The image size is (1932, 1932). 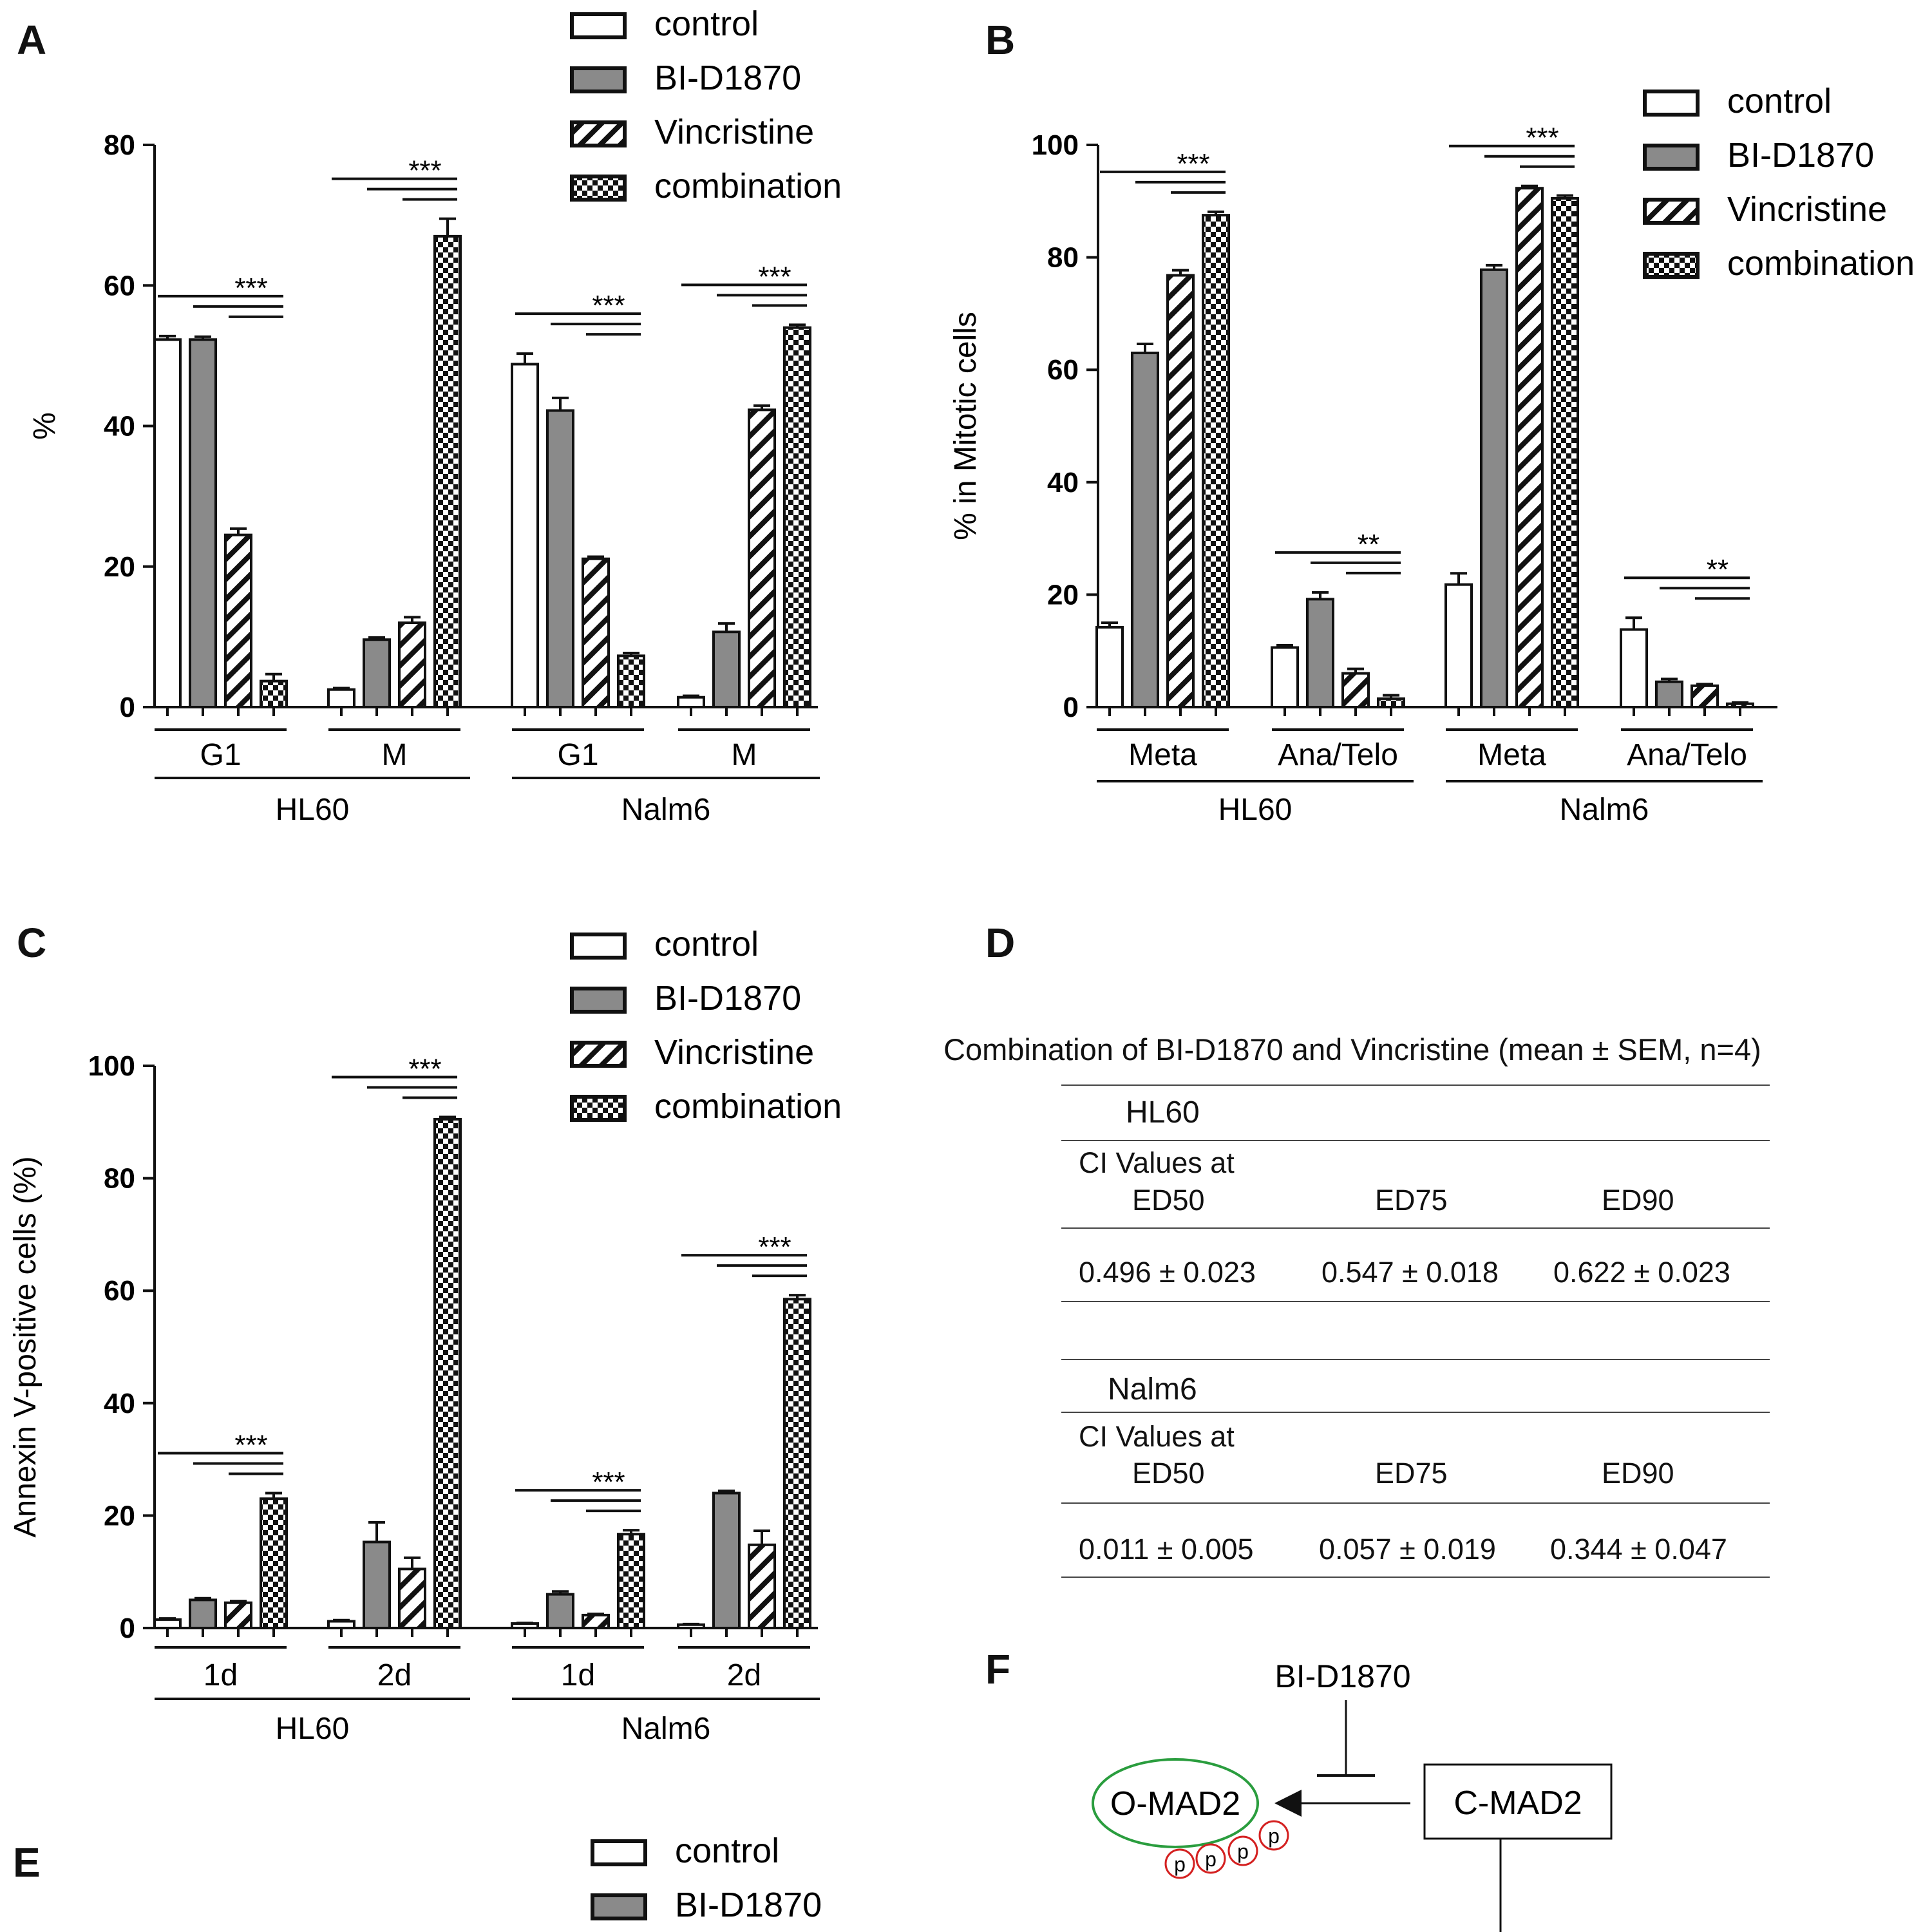 What do you see at coordinates (1638, 1549) in the screenshot?
I see `table-cell: 0.344 ± 0.047` at bounding box center [1638, 1549].